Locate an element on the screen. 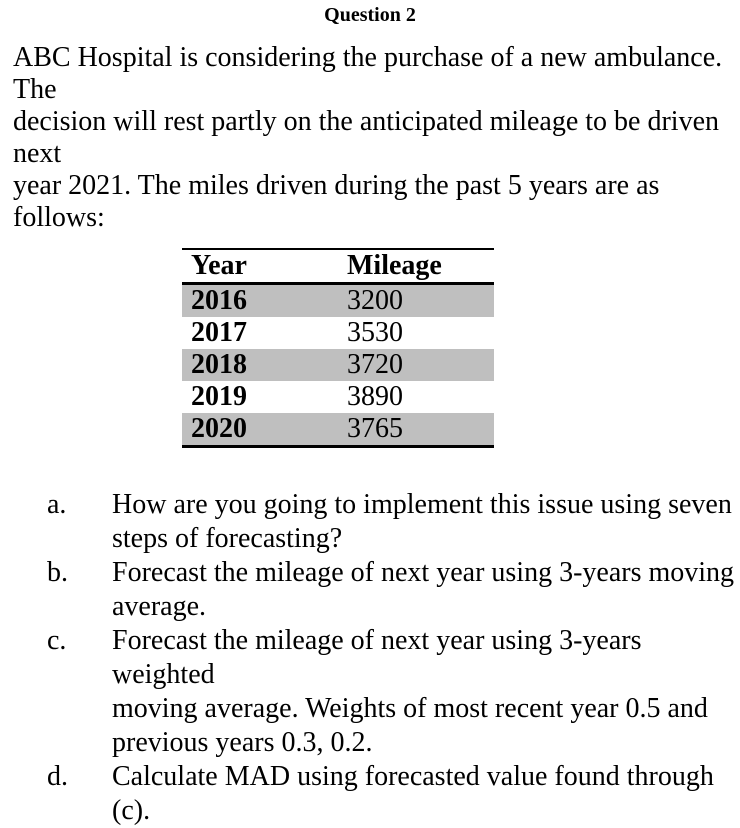 This screenshot has height=828, width=740. mileage-cell: 3530 is located at coordinates (375, 332).